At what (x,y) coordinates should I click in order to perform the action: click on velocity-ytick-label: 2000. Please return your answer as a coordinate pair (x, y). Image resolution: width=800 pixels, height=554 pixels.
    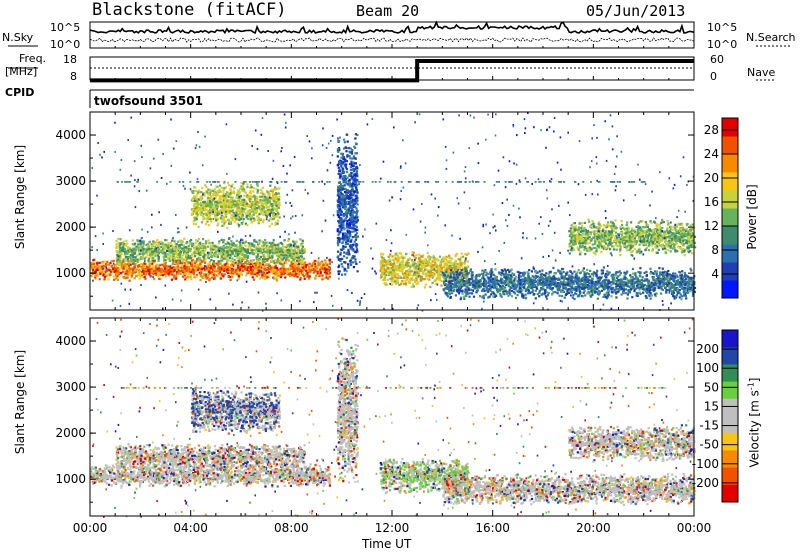
    Looking at the image, I should click on (70, 433).